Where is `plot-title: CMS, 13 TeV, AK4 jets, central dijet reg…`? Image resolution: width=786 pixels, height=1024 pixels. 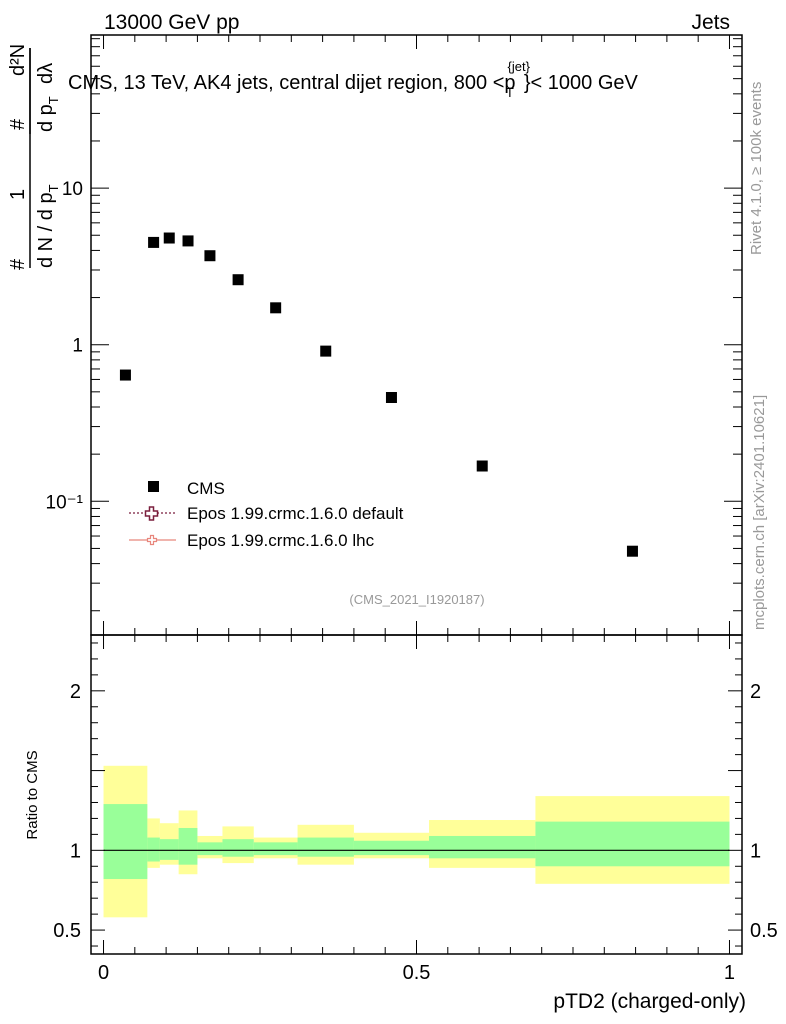 plot-title: CMS, 13 TeV, AK4 jets, central dijet reg… is located at coordinates (353, 79).